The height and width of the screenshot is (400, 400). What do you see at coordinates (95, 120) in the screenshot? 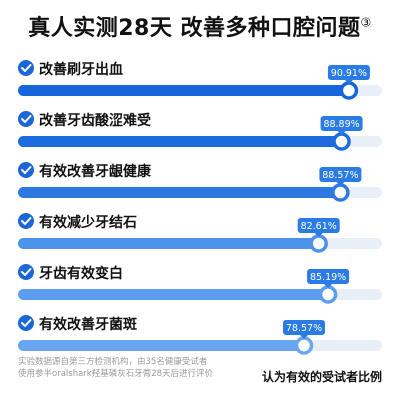
I see `category-label: 改善牙齿酸涩难受` at bounding box center [95, 120].